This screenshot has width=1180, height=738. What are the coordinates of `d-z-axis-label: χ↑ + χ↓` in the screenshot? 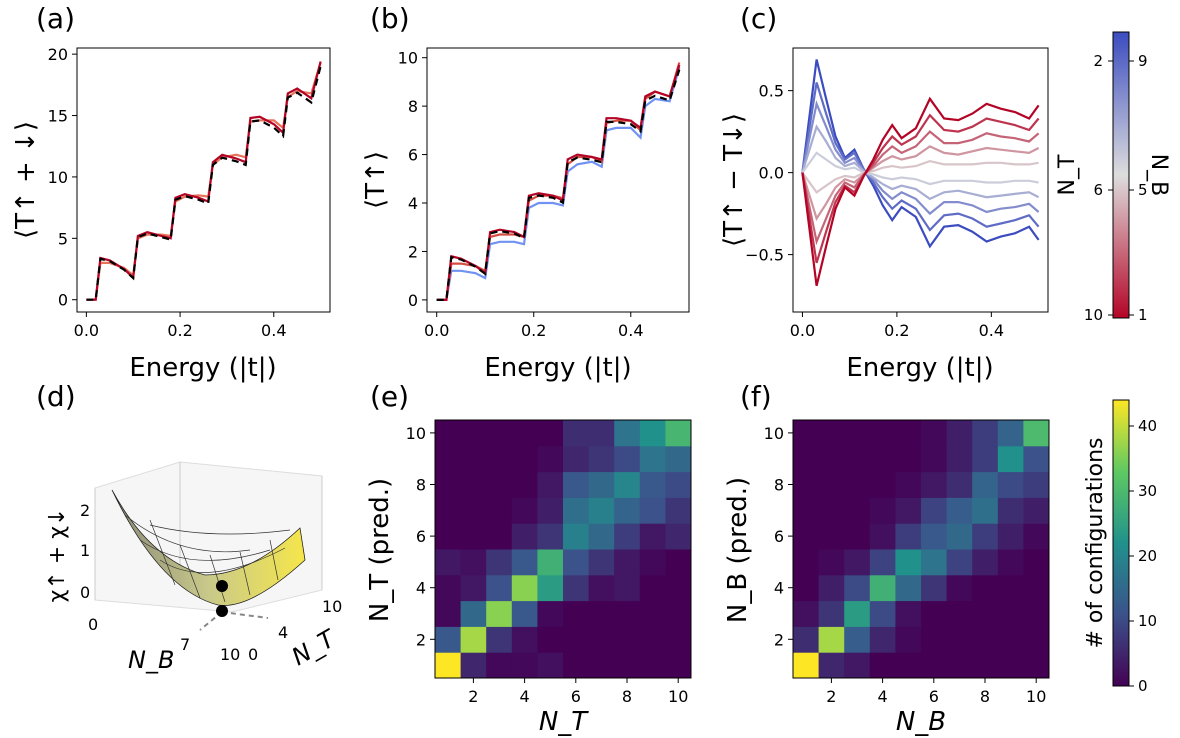 It's located at (57, 555).